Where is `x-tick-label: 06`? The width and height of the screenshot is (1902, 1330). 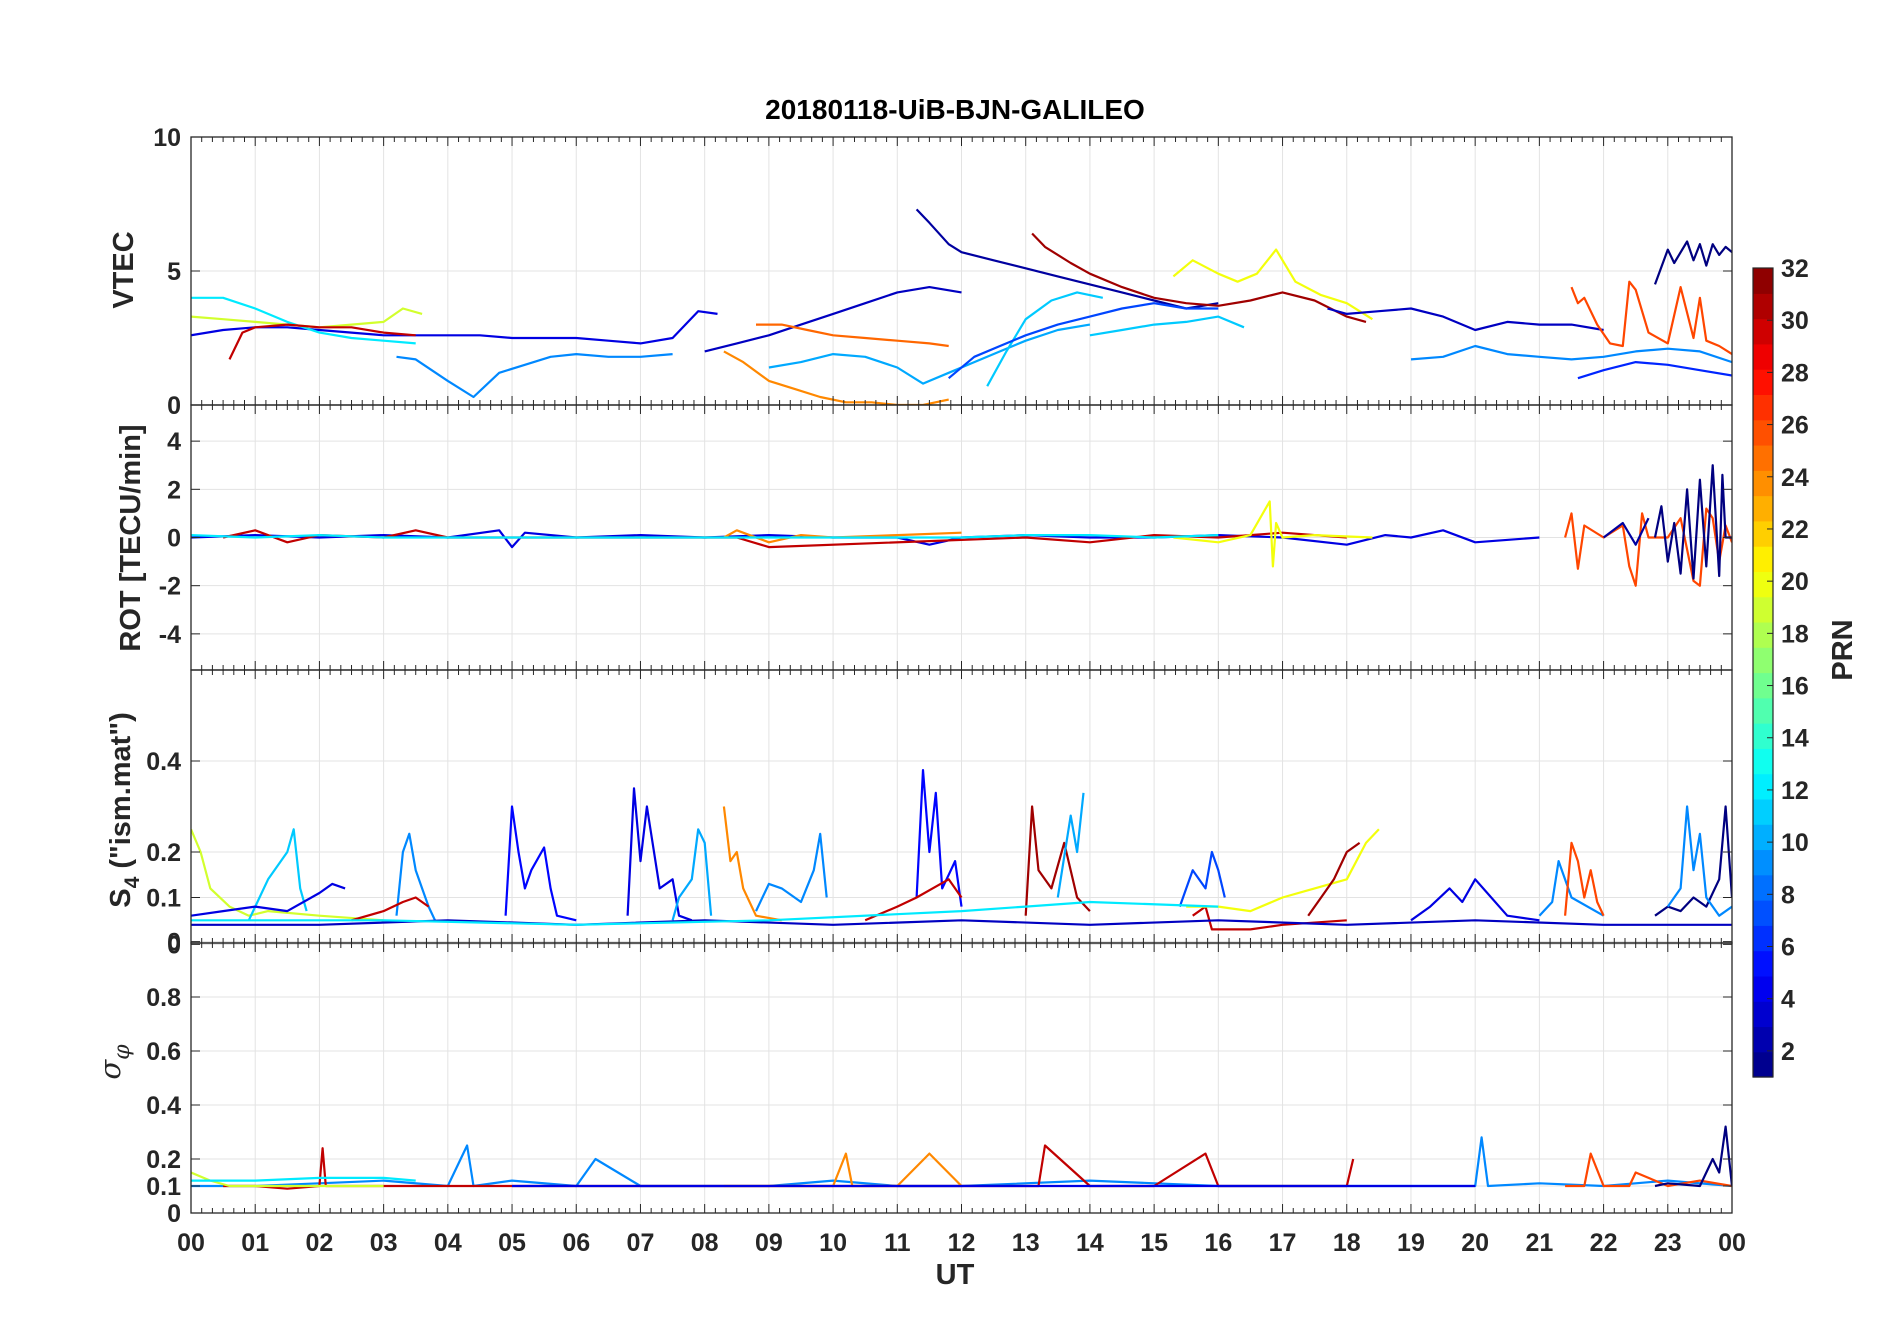 x-tick-label: 06 is located at coordinates (576, 1243).